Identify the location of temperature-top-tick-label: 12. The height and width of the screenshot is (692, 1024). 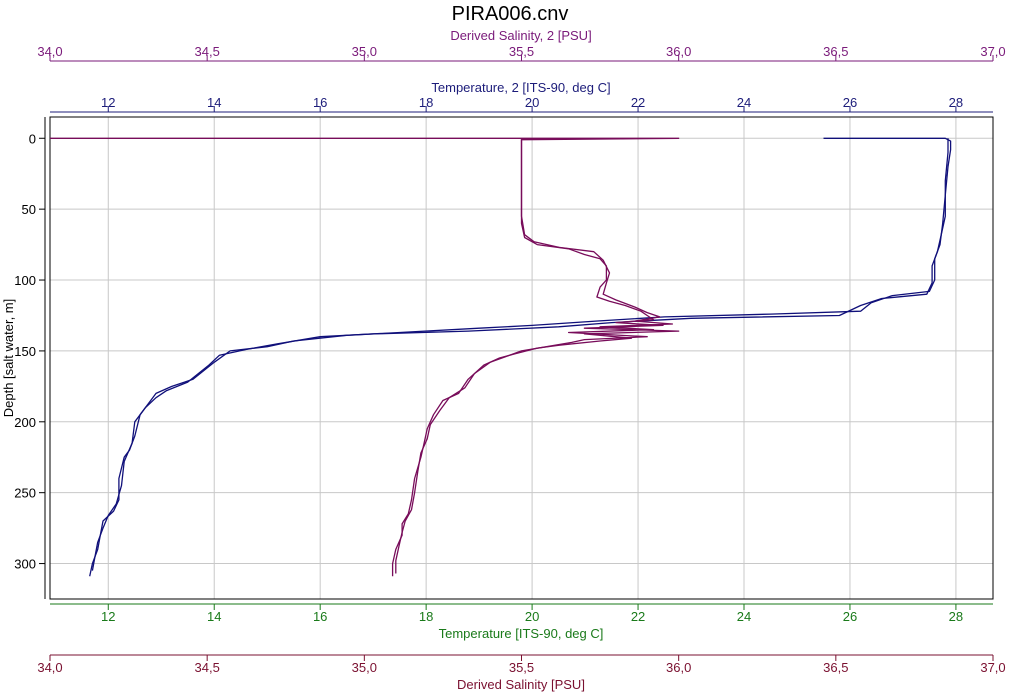
(108, 102).